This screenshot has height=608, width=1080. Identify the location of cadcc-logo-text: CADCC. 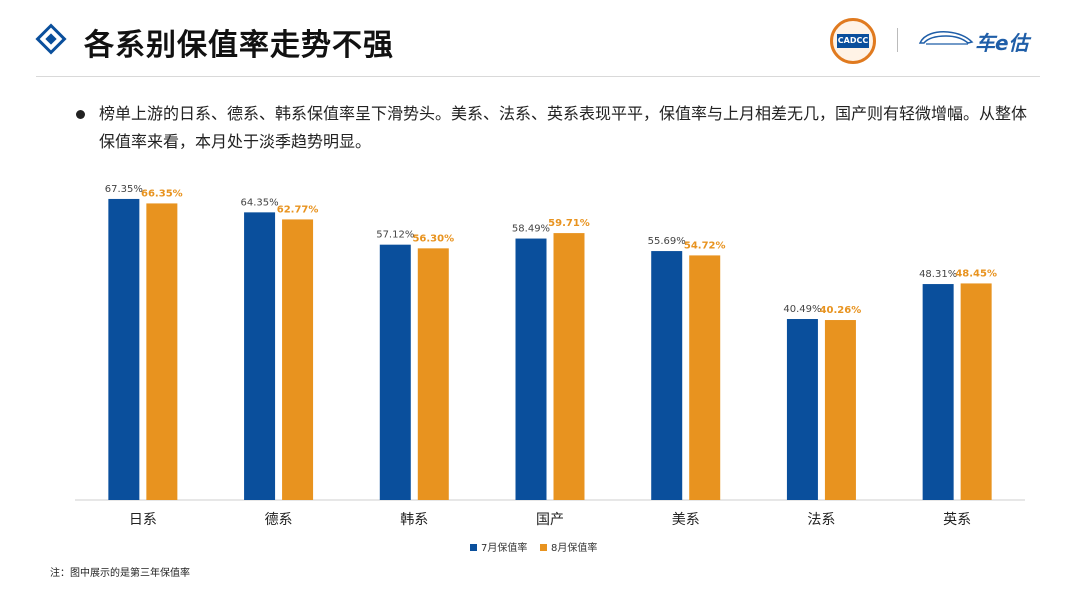
(853, 41).